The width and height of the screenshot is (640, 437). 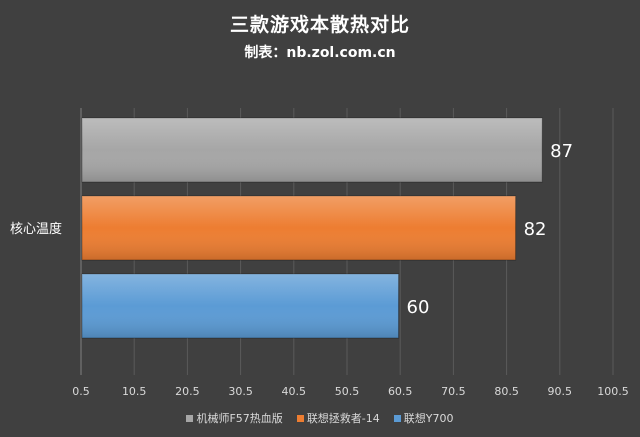 I want to click on x-tick-label-4: 40.5, so click(x=294, y=391).